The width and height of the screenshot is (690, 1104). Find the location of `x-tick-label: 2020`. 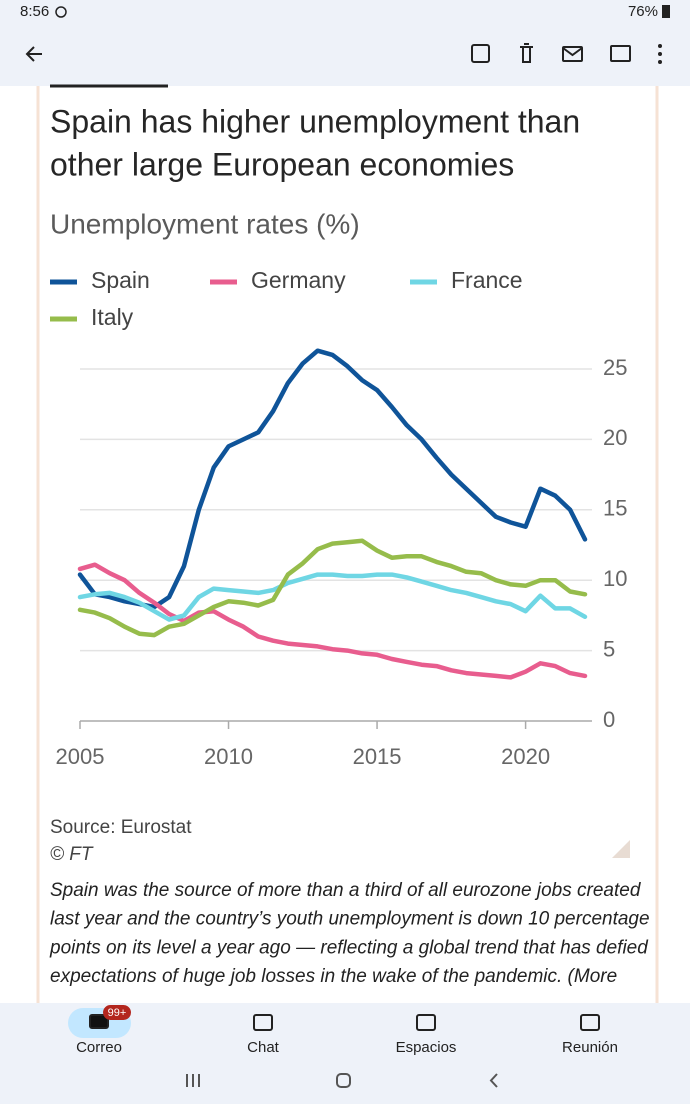

x-tick-label: 2020 is located at coordinates (525, 756).